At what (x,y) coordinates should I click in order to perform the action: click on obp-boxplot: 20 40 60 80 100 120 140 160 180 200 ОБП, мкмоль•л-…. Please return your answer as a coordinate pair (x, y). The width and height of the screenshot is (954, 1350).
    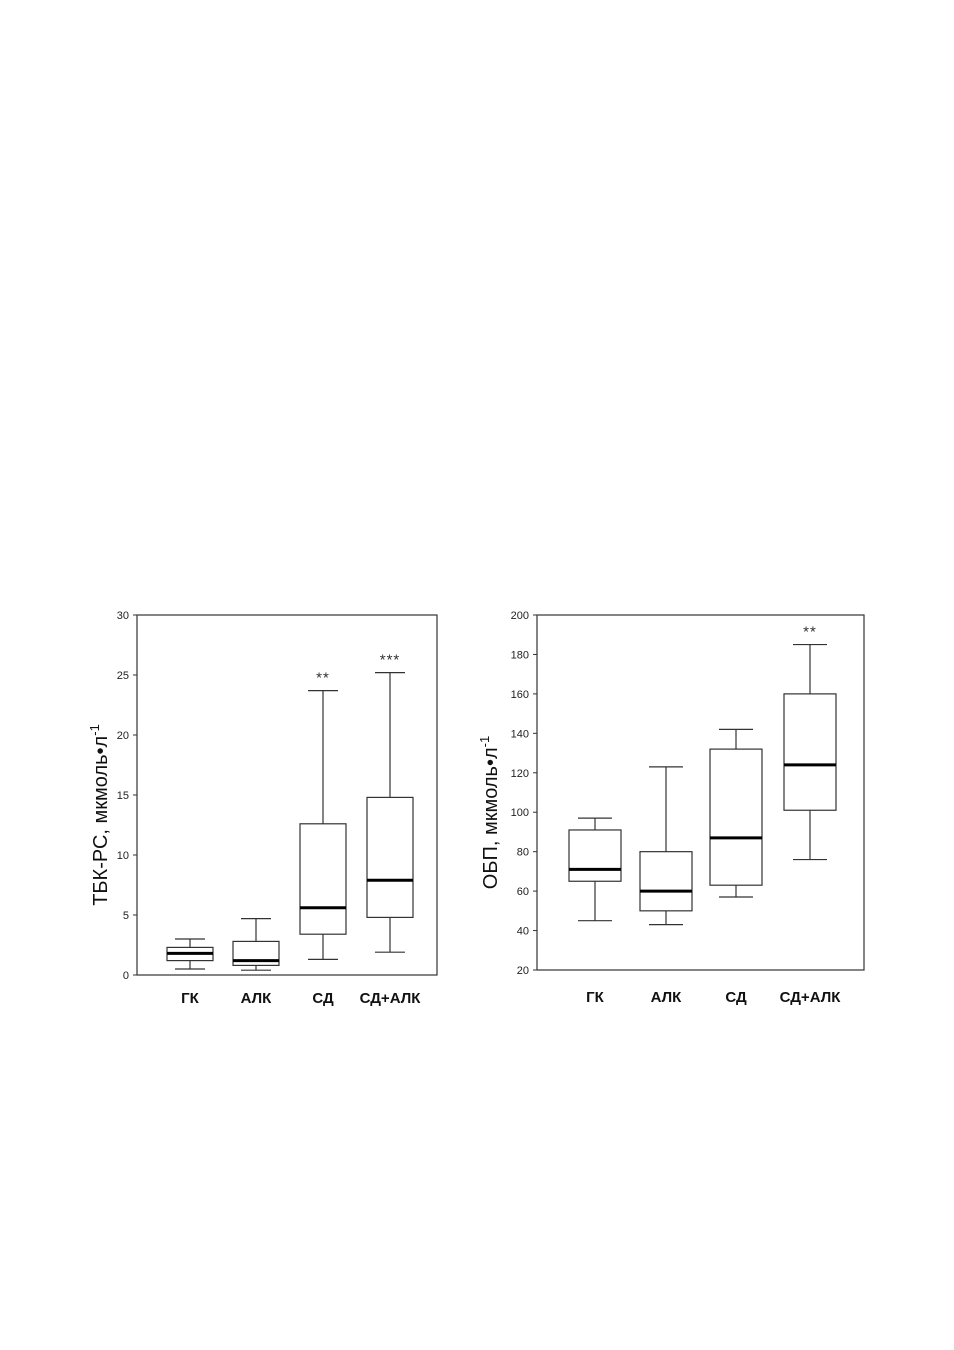
    Looking at the image, I should click on (671, 808).